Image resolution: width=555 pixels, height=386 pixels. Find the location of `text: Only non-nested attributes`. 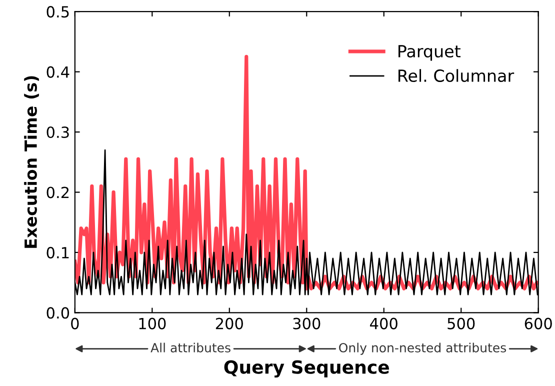

text: Only non-nested attributes is located at coordinates (422, 348).